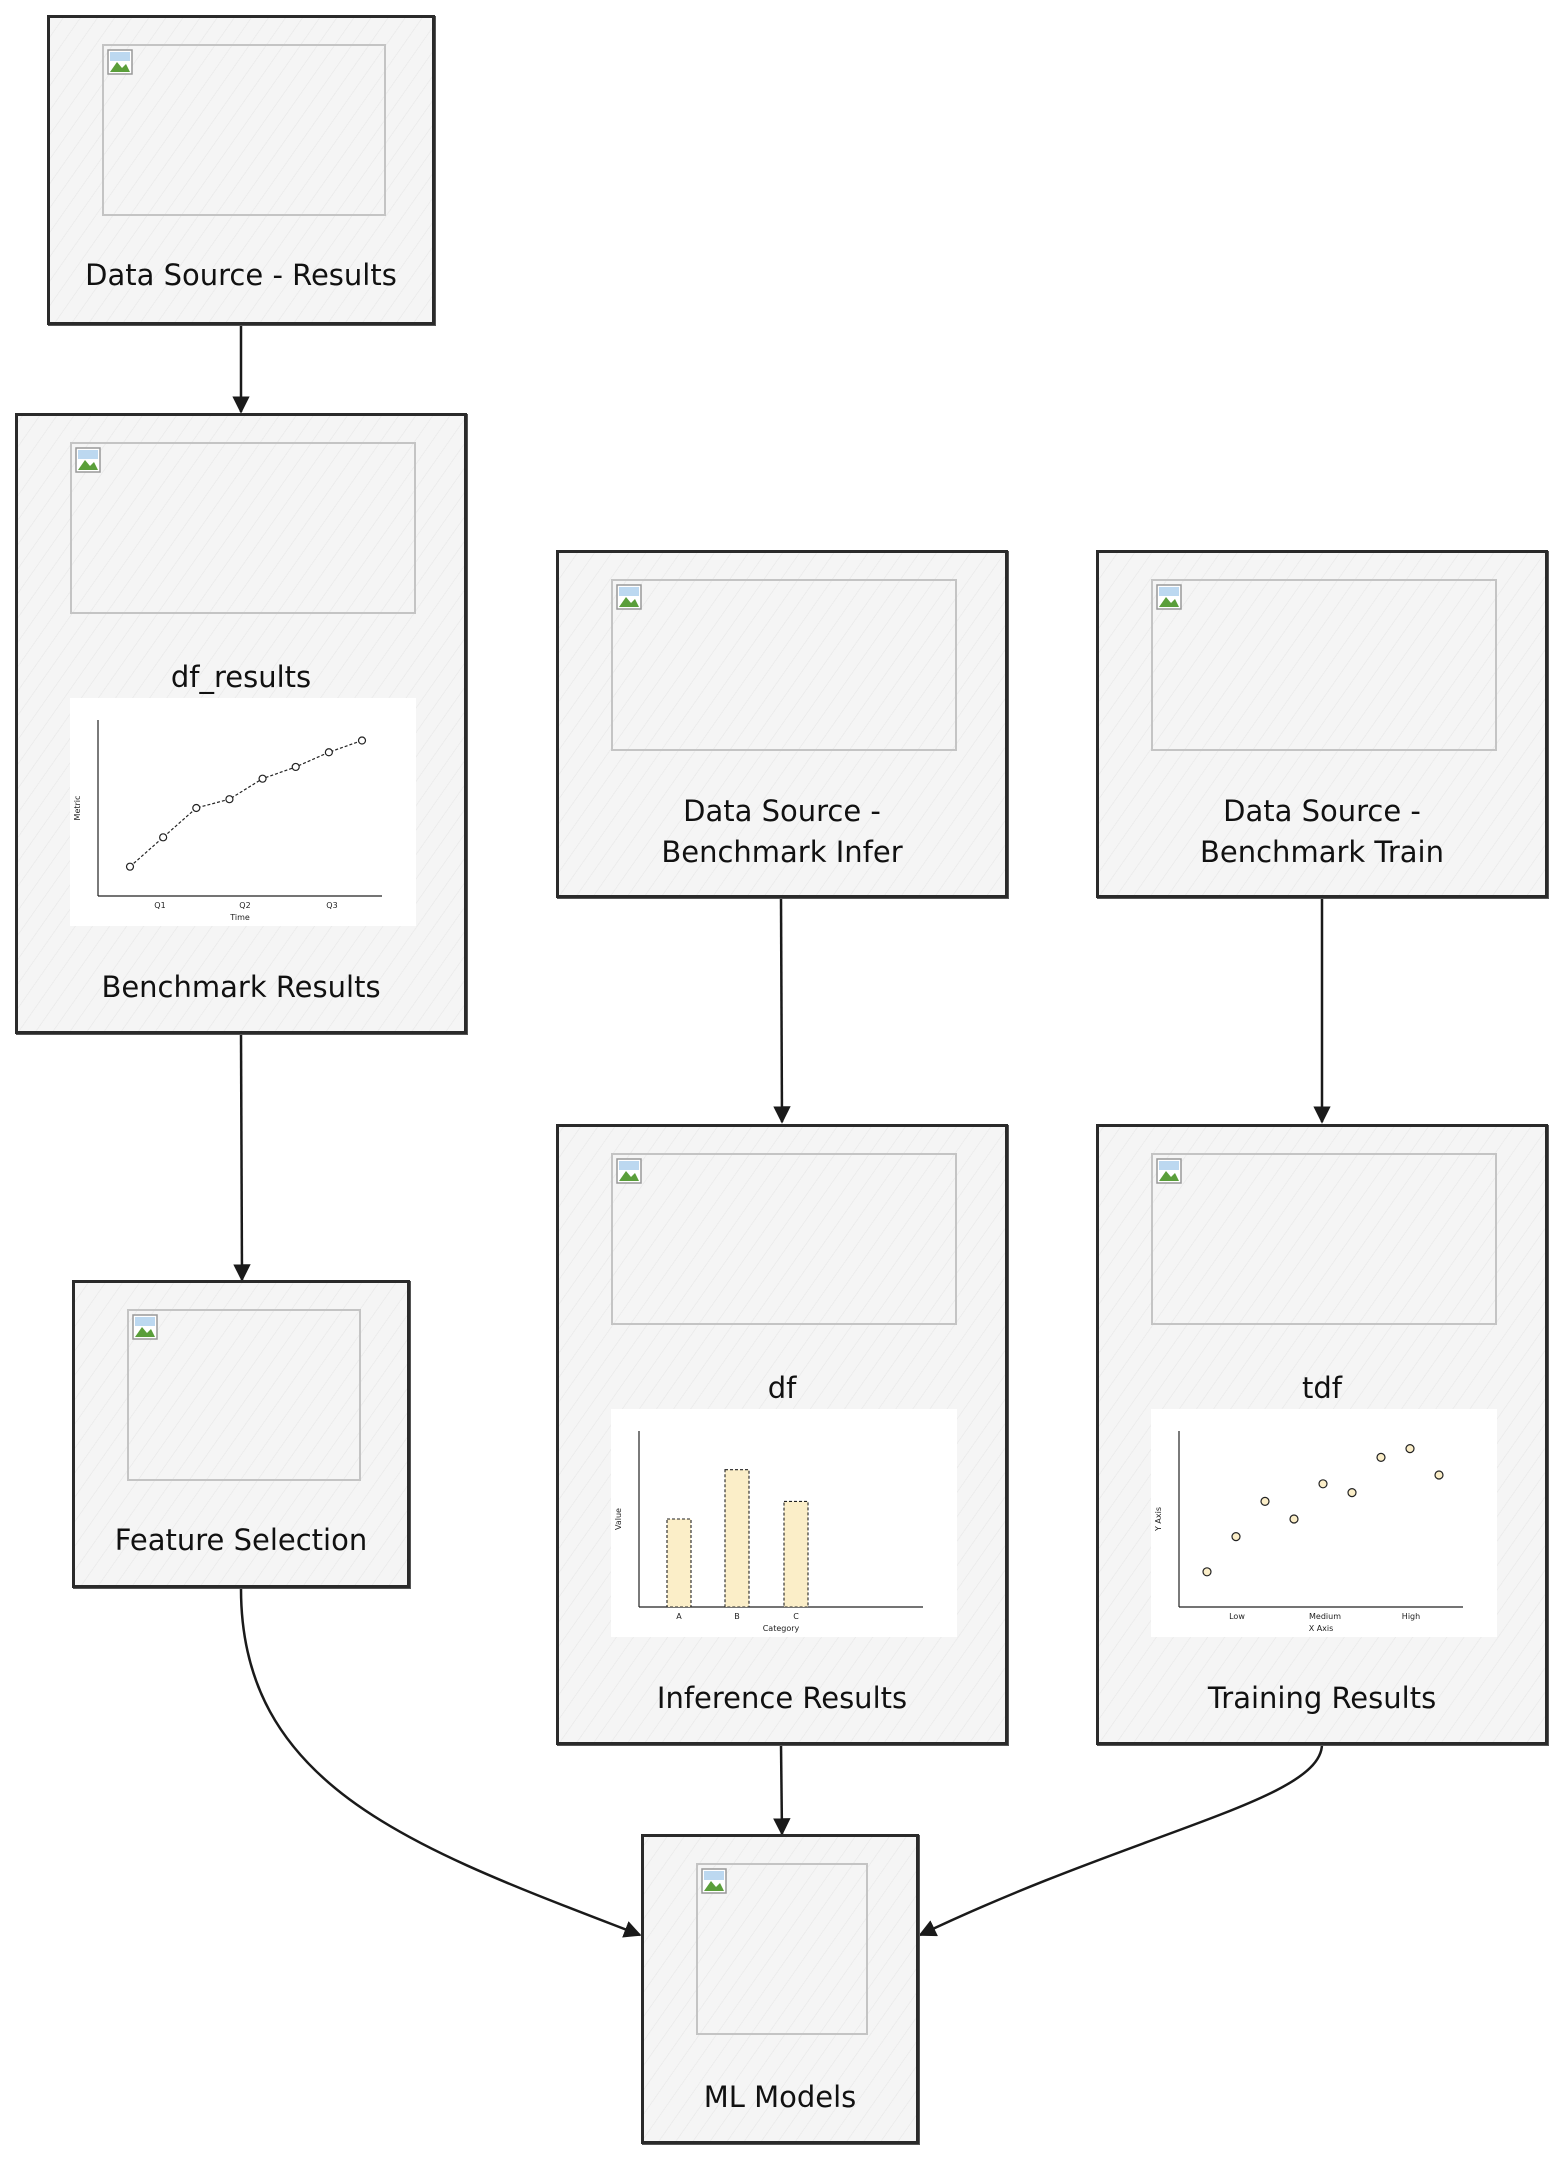  I want to click on node-ml-models: ML Models, so click(780, 1989).